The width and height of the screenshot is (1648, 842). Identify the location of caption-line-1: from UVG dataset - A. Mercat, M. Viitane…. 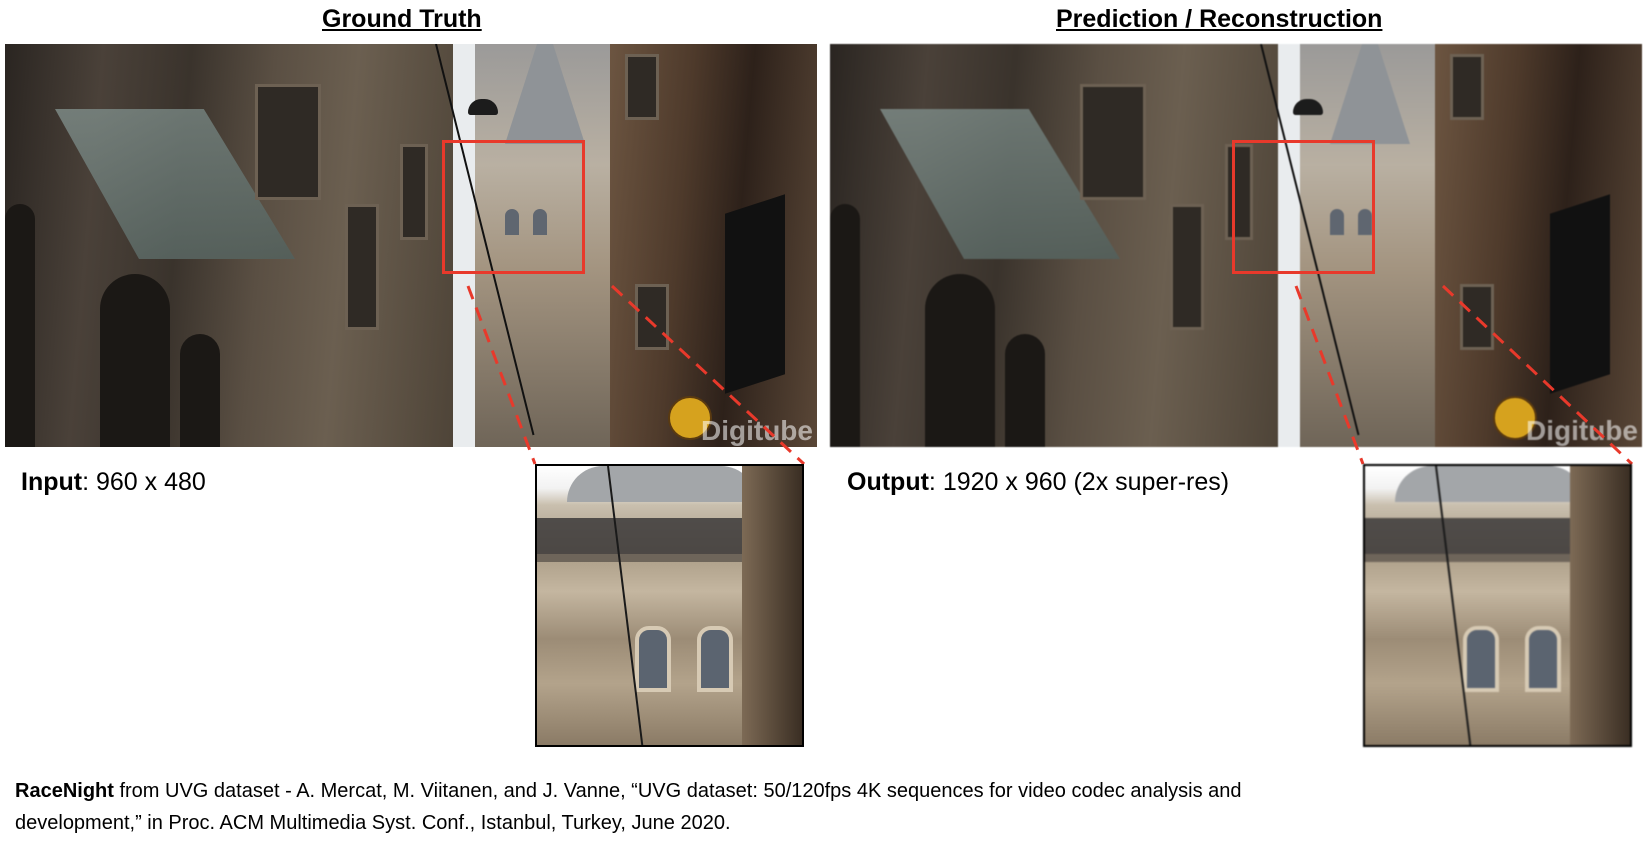
(677, 791).